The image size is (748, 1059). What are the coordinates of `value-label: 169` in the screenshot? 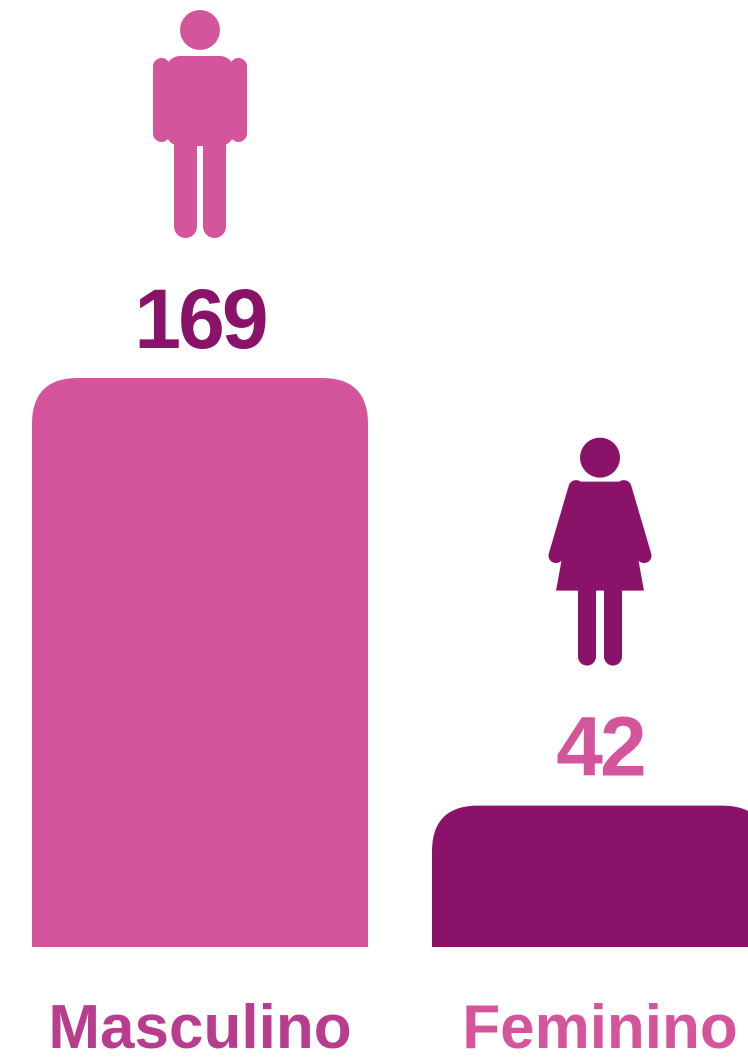 It's located at (199, 319).